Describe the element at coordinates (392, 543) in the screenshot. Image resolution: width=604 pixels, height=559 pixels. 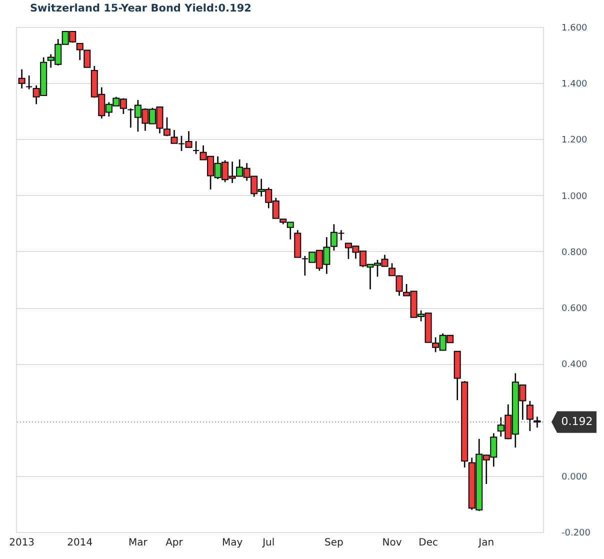
I see `x-tick-label: Nov` at that location.